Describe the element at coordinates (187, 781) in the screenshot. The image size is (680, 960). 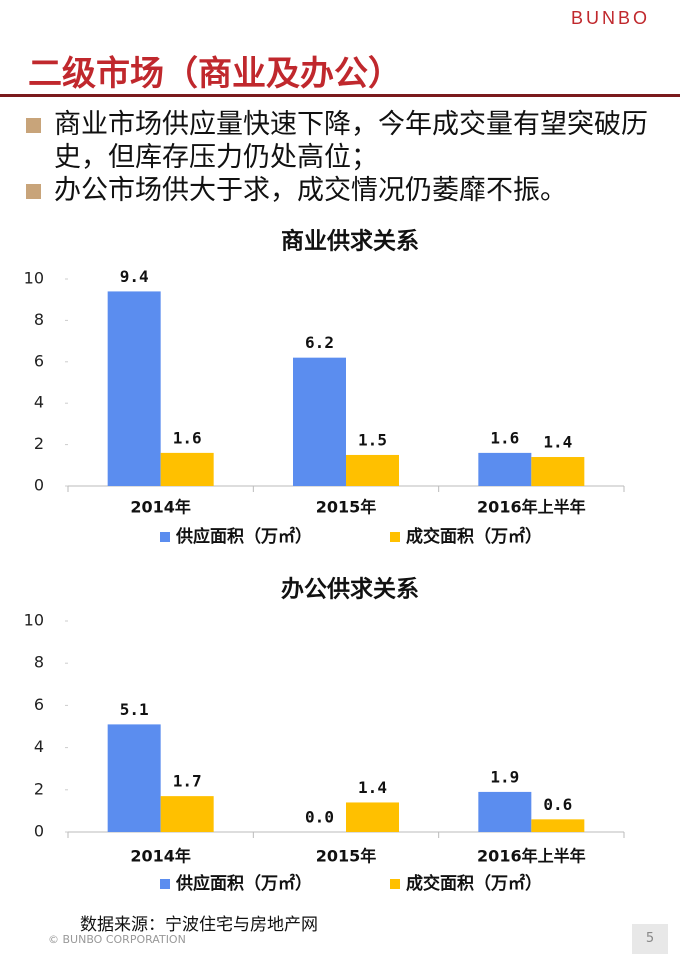
I see `data-label: 1.7` at that location.